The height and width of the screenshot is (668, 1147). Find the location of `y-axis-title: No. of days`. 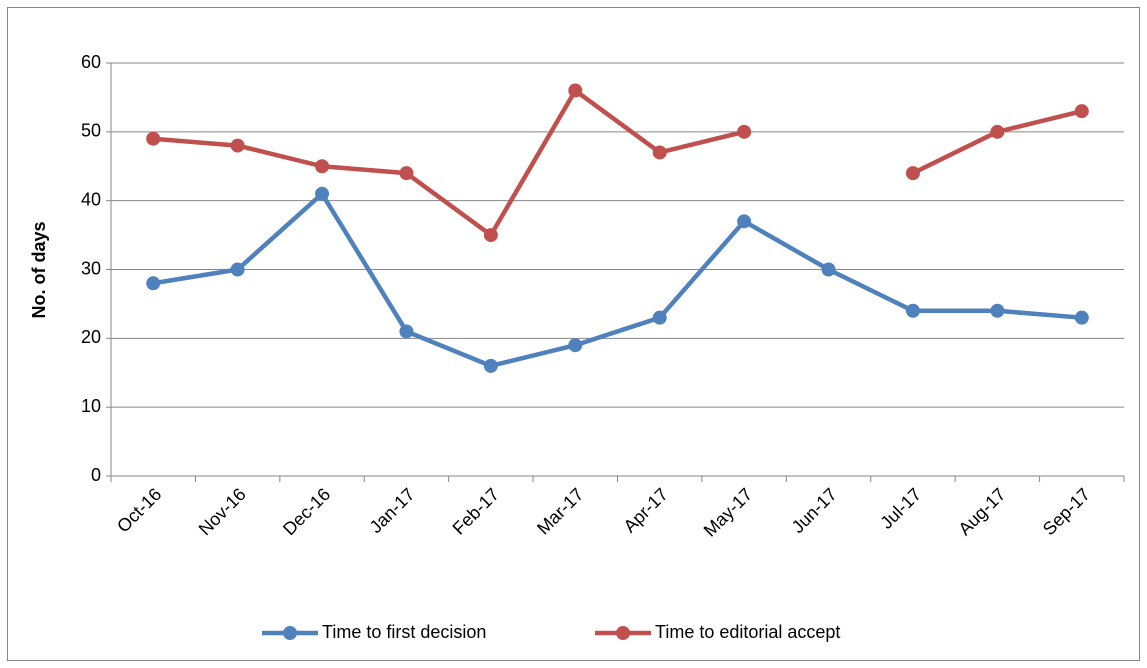

y-axis-title: No. of days is located at coordinates (39, 269).